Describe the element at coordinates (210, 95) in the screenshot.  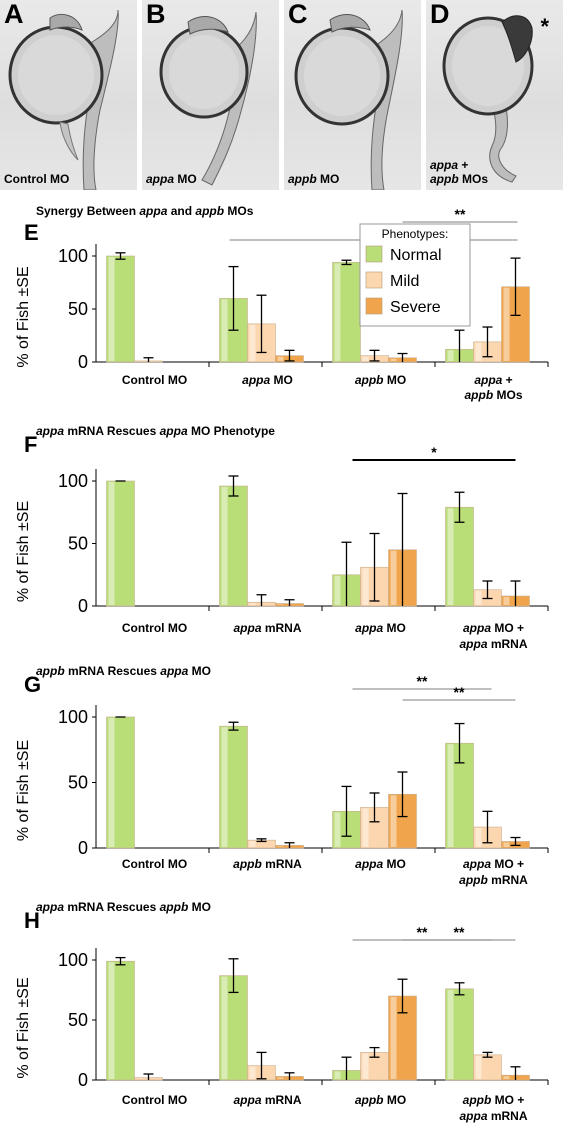
I see `embryo-photo-b: B appa MO` at that location.